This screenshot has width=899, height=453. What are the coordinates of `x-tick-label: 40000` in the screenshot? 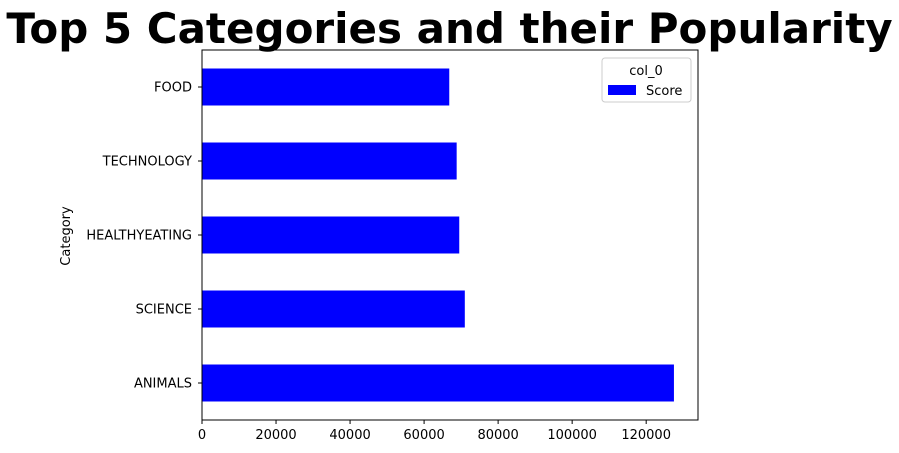 It's located at (349, 435).